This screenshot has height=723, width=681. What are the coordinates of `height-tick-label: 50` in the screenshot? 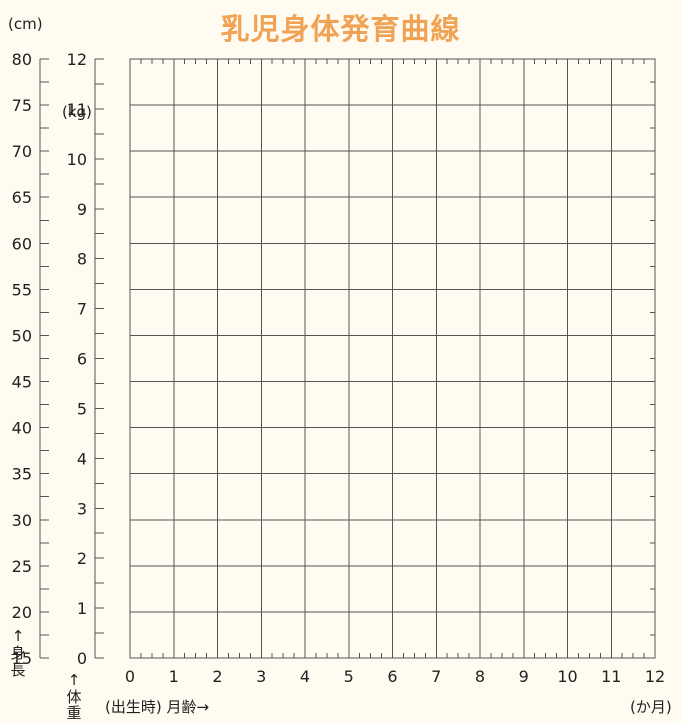 It's located at (22, 335).